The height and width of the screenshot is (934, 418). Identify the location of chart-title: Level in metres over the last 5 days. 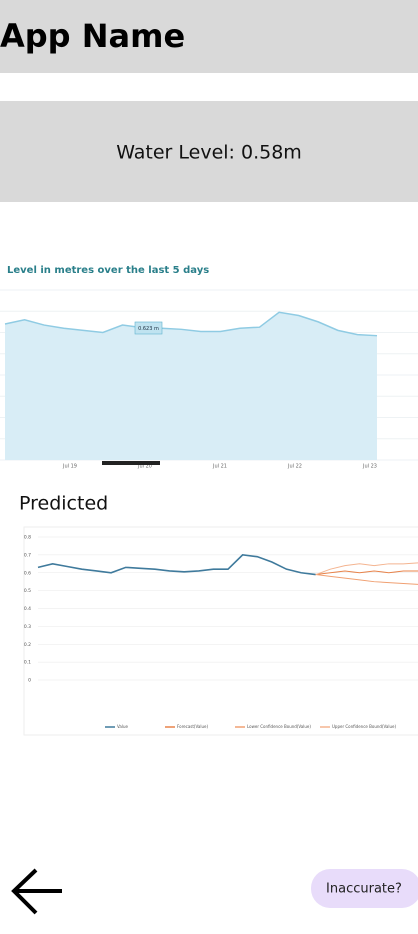
(108, 270).